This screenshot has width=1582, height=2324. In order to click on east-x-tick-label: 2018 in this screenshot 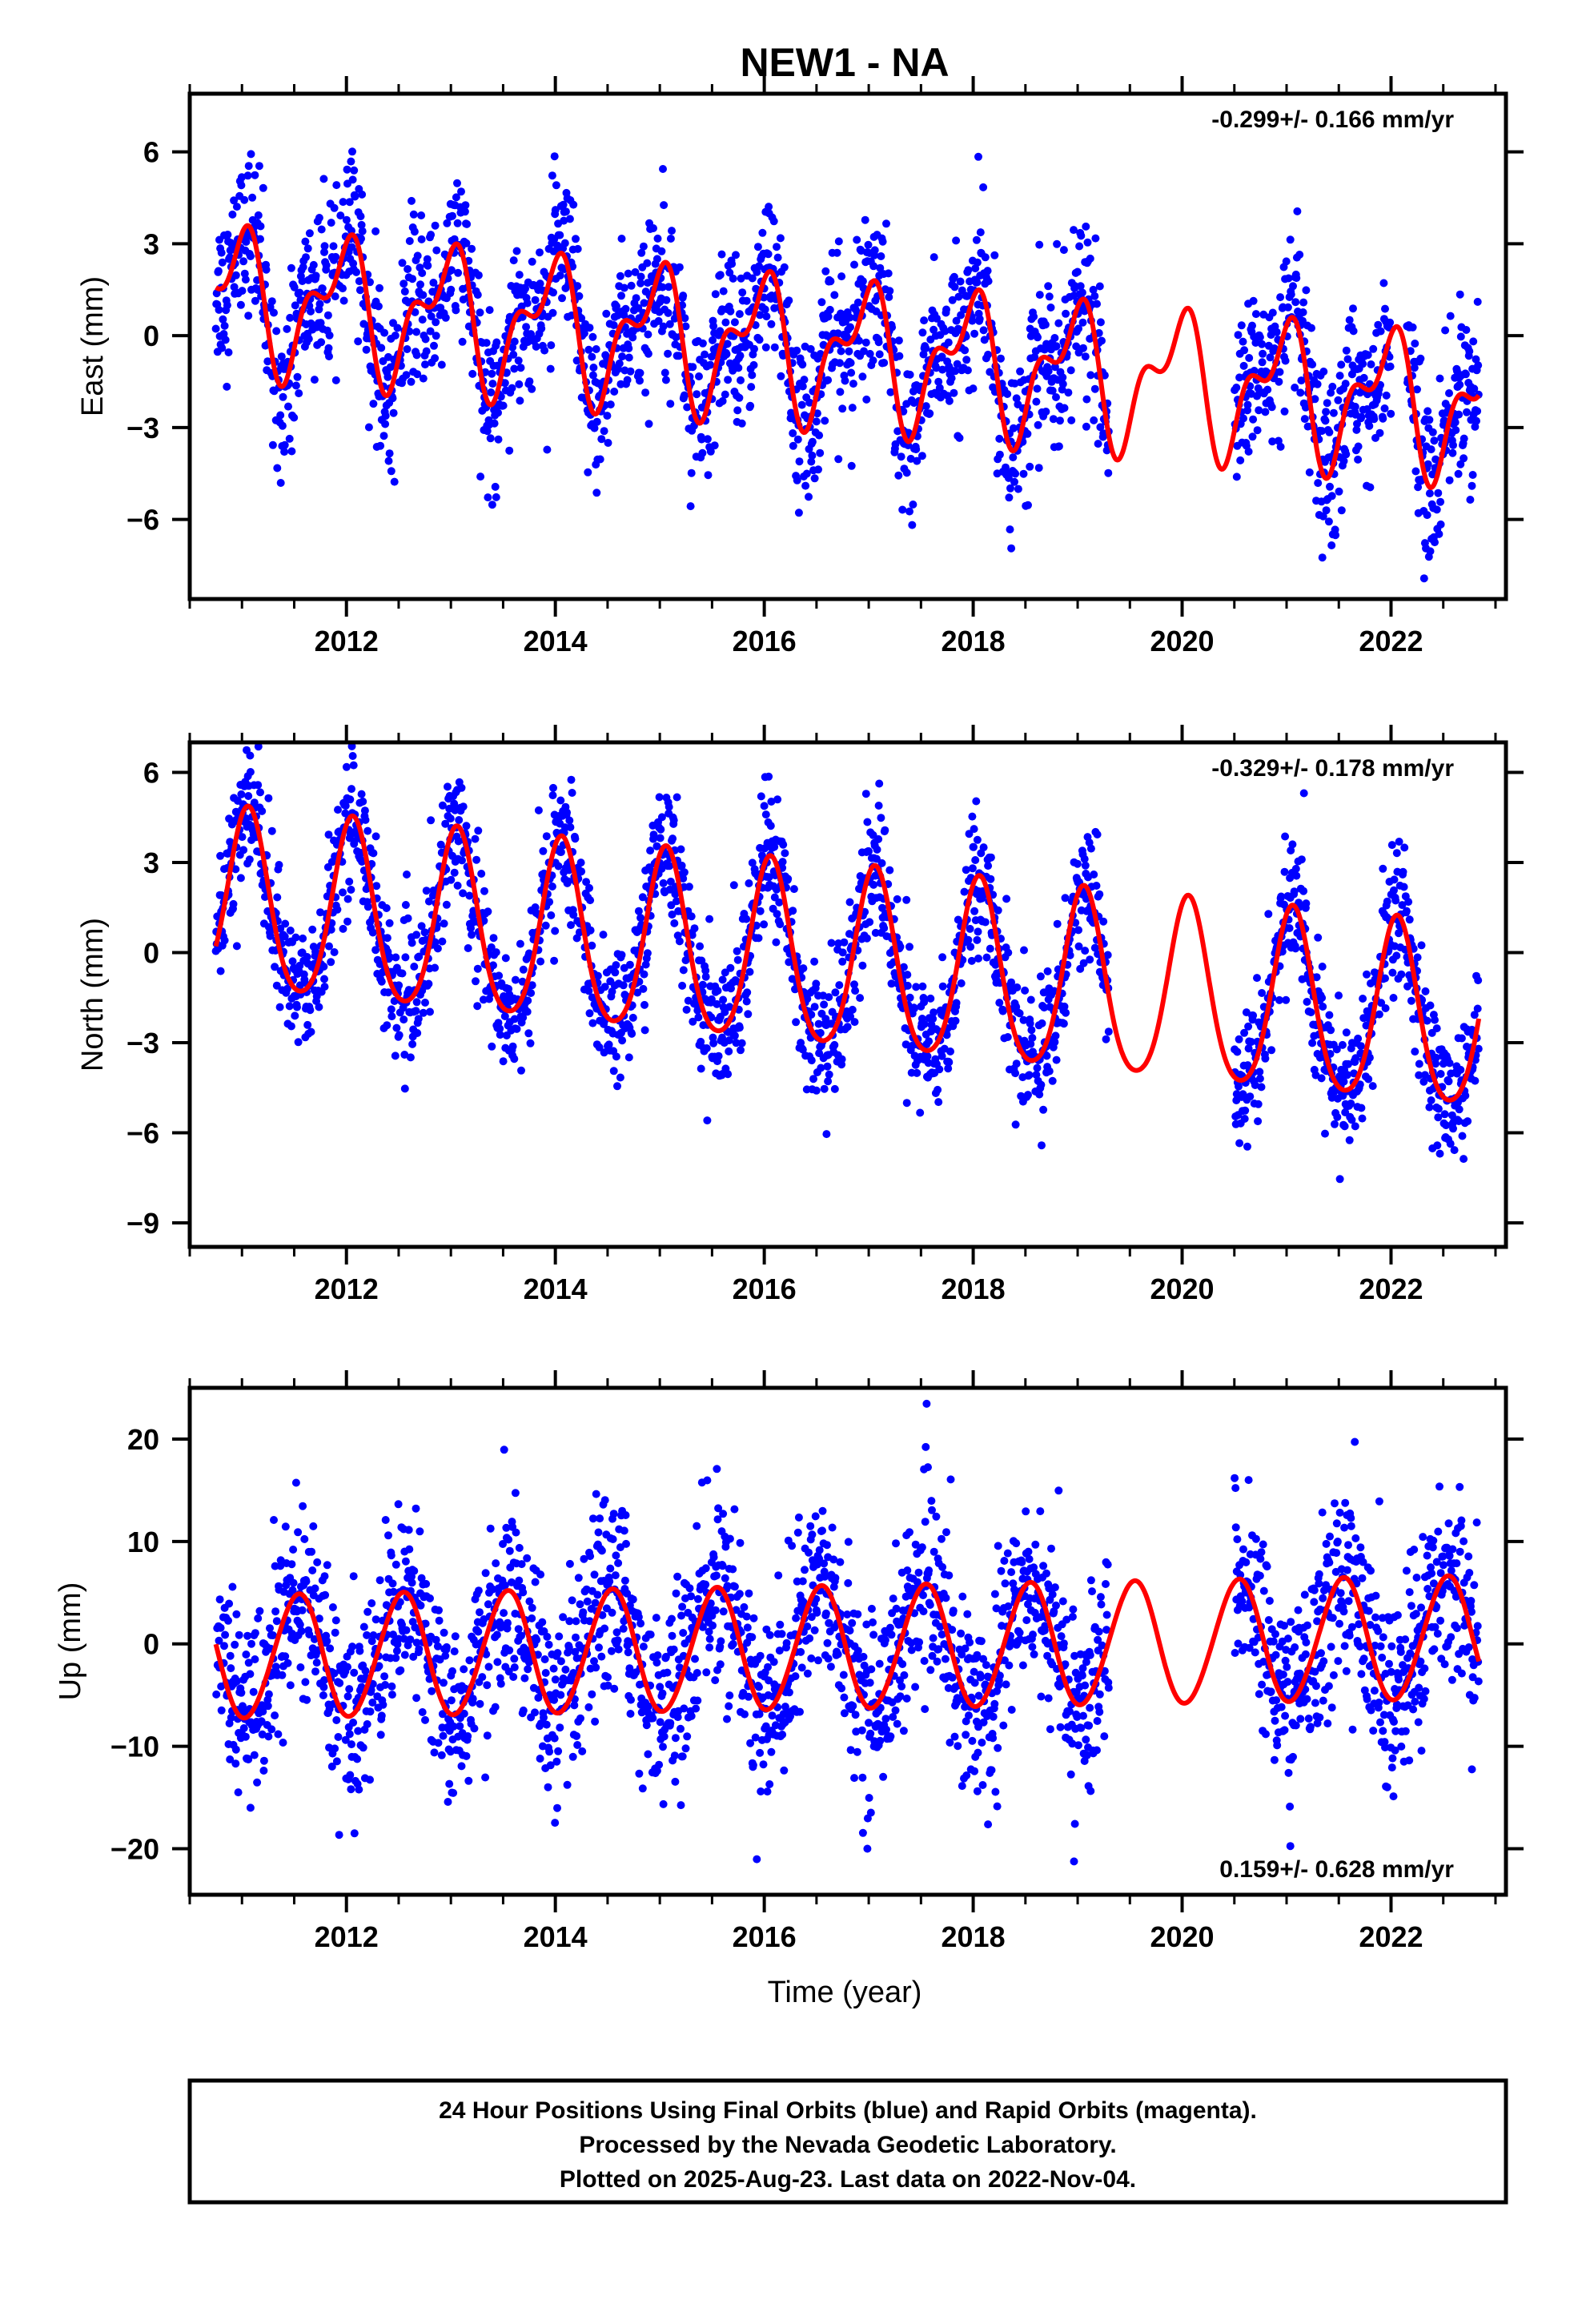, I will do `click(974, 641)`.